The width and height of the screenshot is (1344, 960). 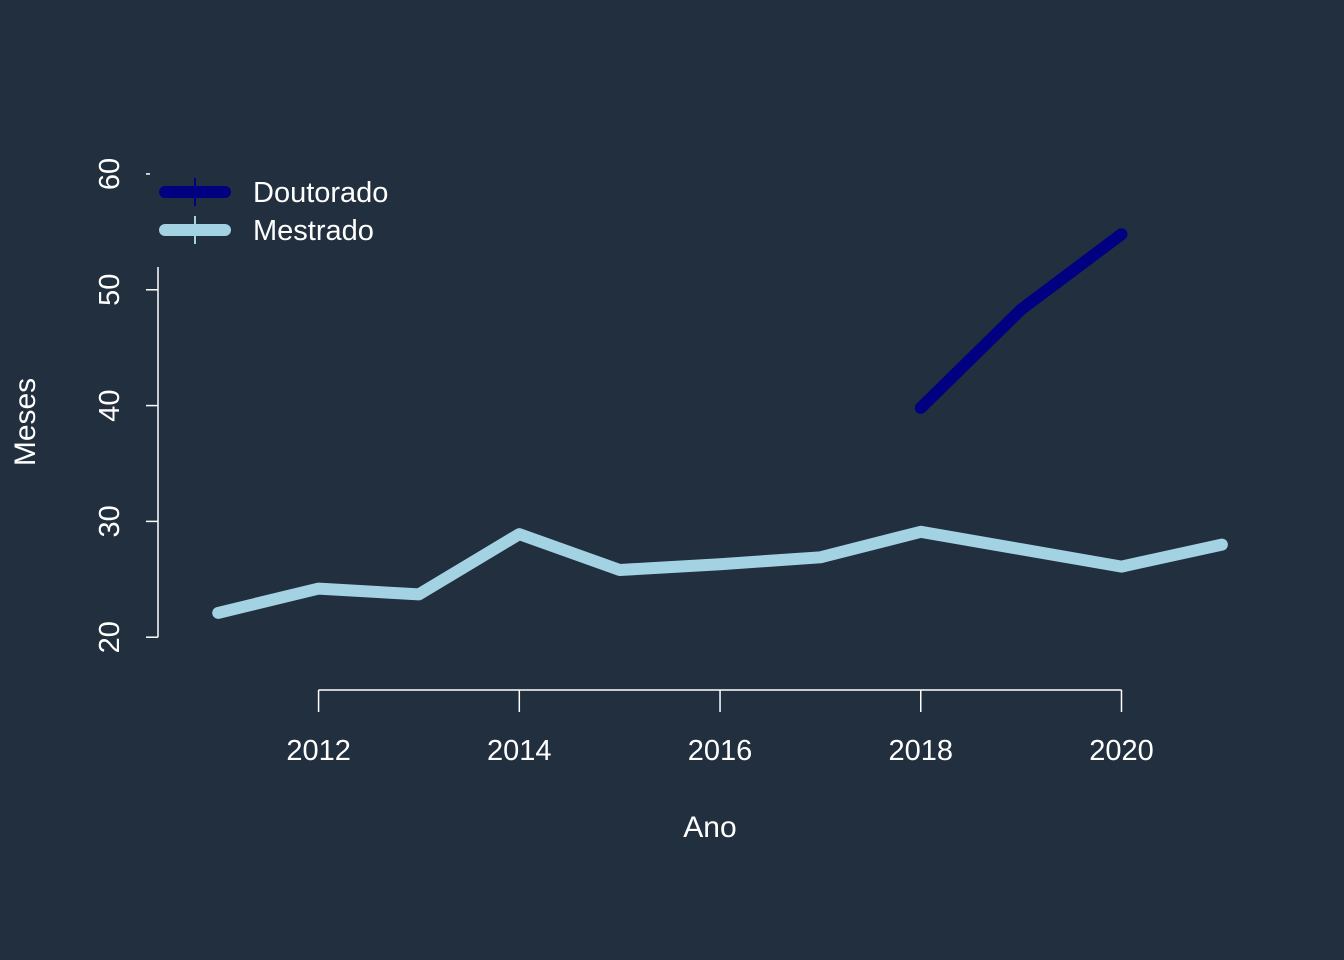 I want to click on y-tick-label: 60, so click(x=110, y=174).